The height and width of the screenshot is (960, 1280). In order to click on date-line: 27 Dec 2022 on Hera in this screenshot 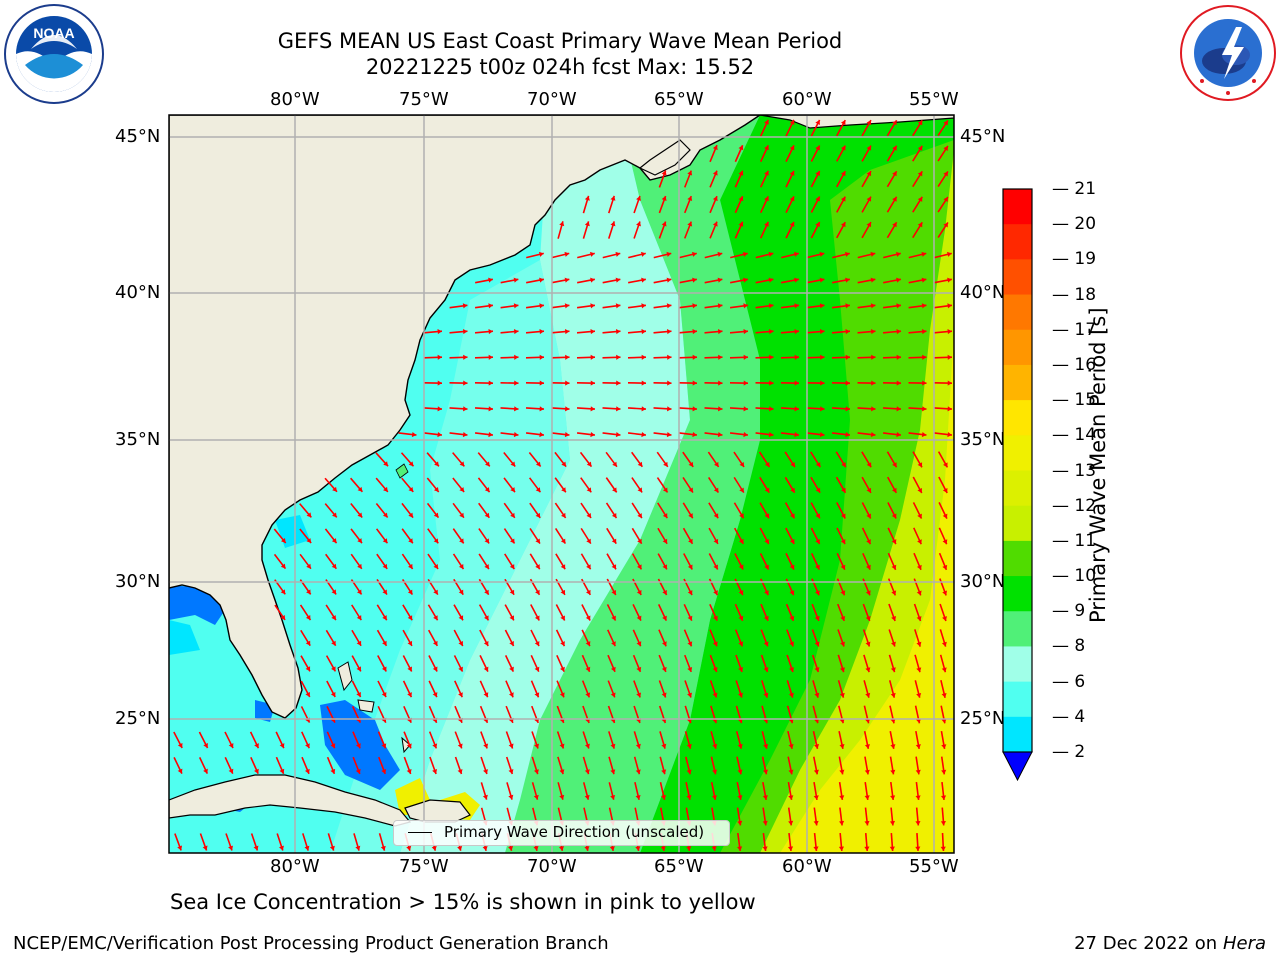, I will do `click(1170, 943)`.